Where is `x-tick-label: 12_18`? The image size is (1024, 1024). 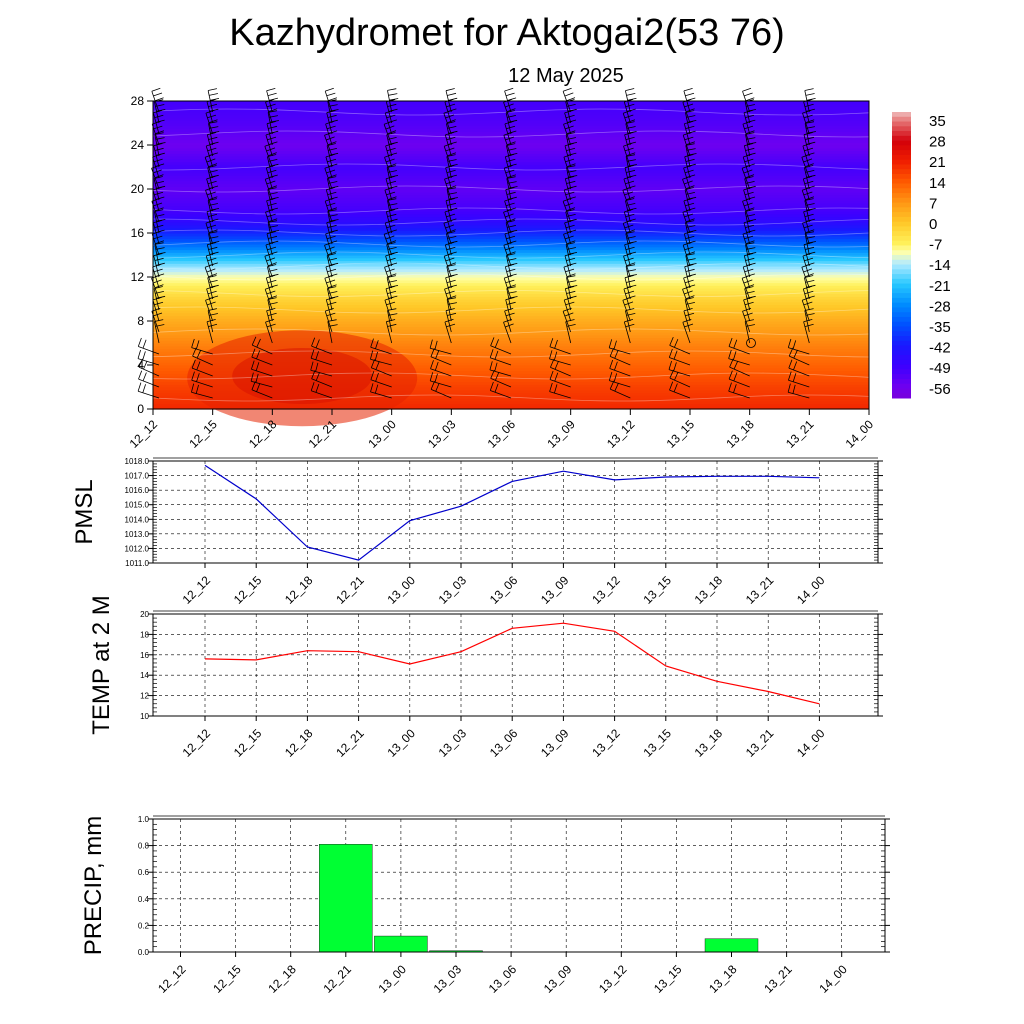
x-tick-label: 12_18 is located at coordinates (282, 979).